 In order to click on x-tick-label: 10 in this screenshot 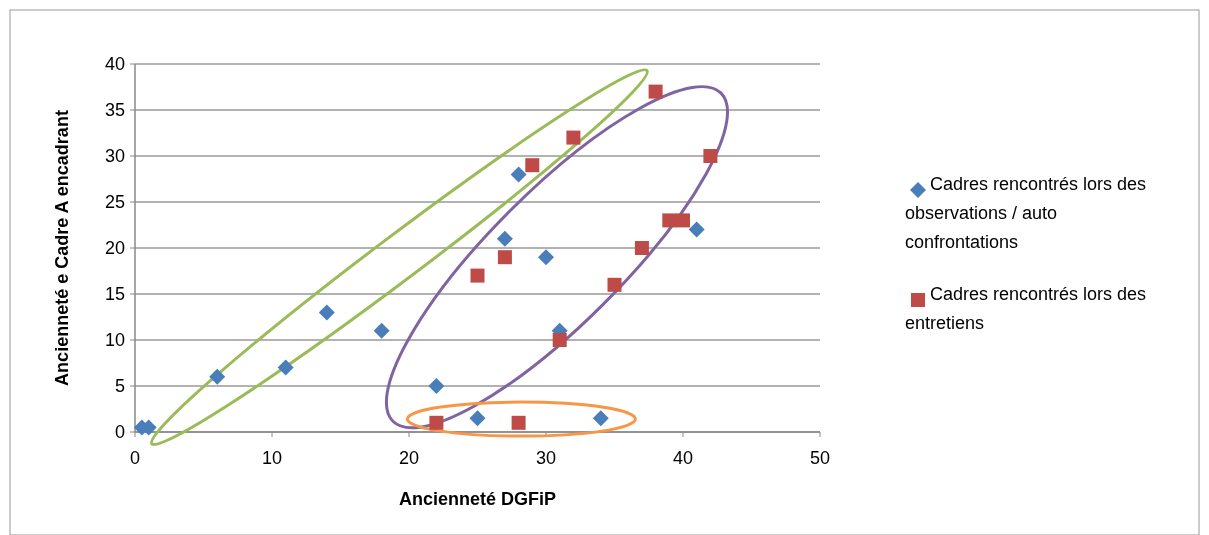, I will do `click(272, 458)`.